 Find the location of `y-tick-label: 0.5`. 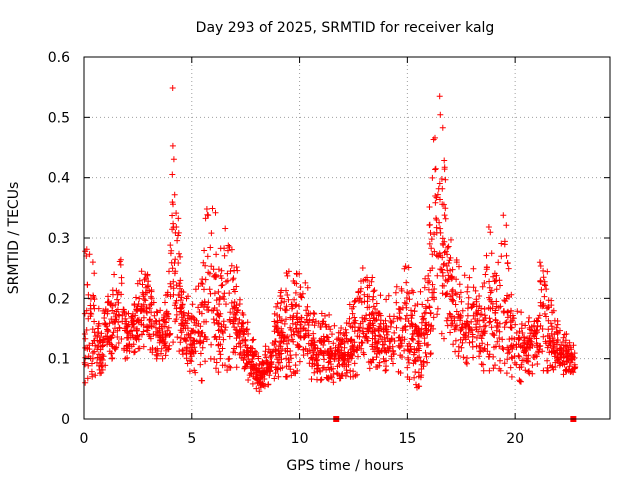

y-tick-label: 0.5 is located at coordinates (59, 118).